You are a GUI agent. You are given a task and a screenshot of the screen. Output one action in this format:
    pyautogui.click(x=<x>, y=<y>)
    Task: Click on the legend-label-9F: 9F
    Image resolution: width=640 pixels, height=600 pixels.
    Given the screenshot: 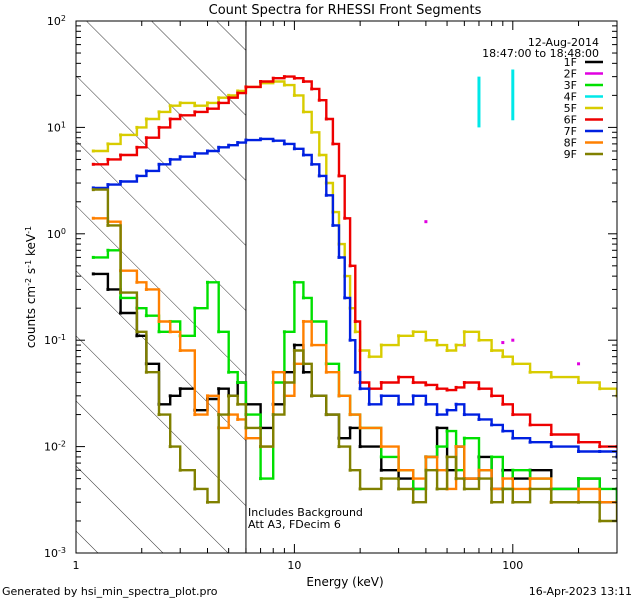 What is the action you would take?
    pyautogui.click(x=570, y=154)
    